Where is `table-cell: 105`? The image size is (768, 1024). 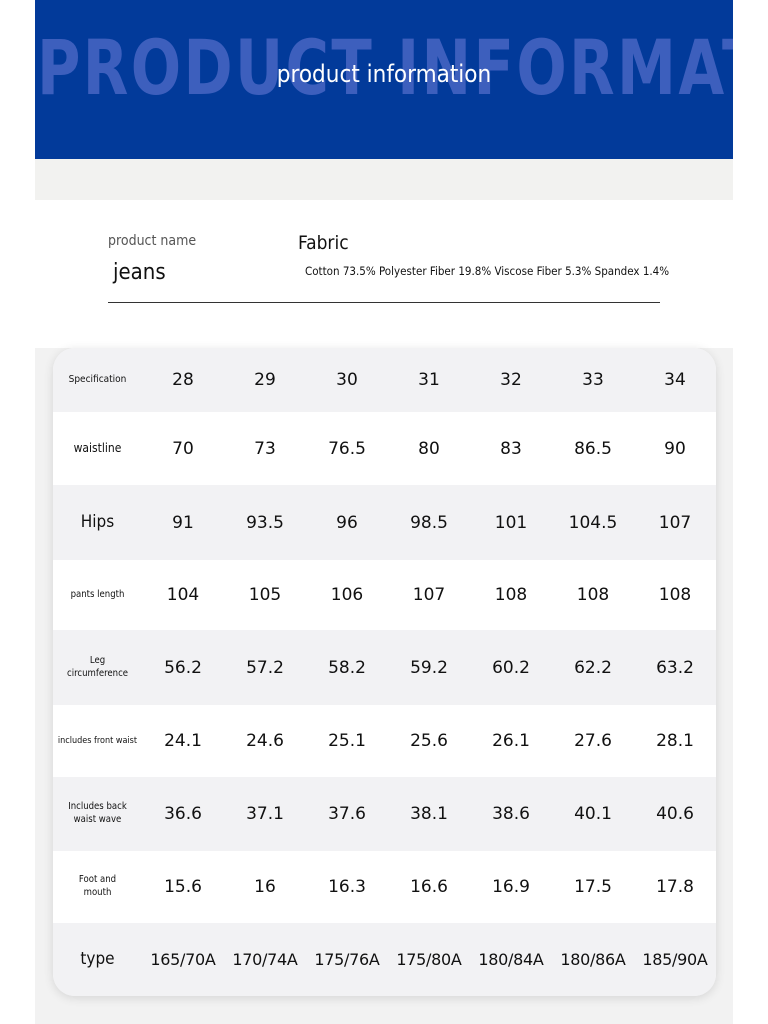 table-cell: 105 is located at coordinates (265, 595).